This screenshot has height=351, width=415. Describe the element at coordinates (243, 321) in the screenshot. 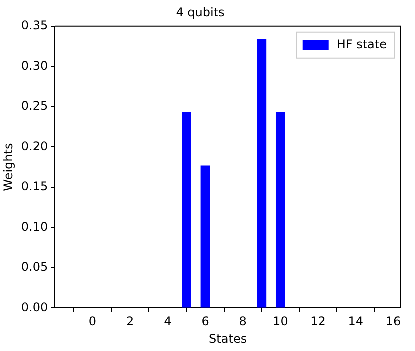

I see `x-tick-label: 8` at that location.